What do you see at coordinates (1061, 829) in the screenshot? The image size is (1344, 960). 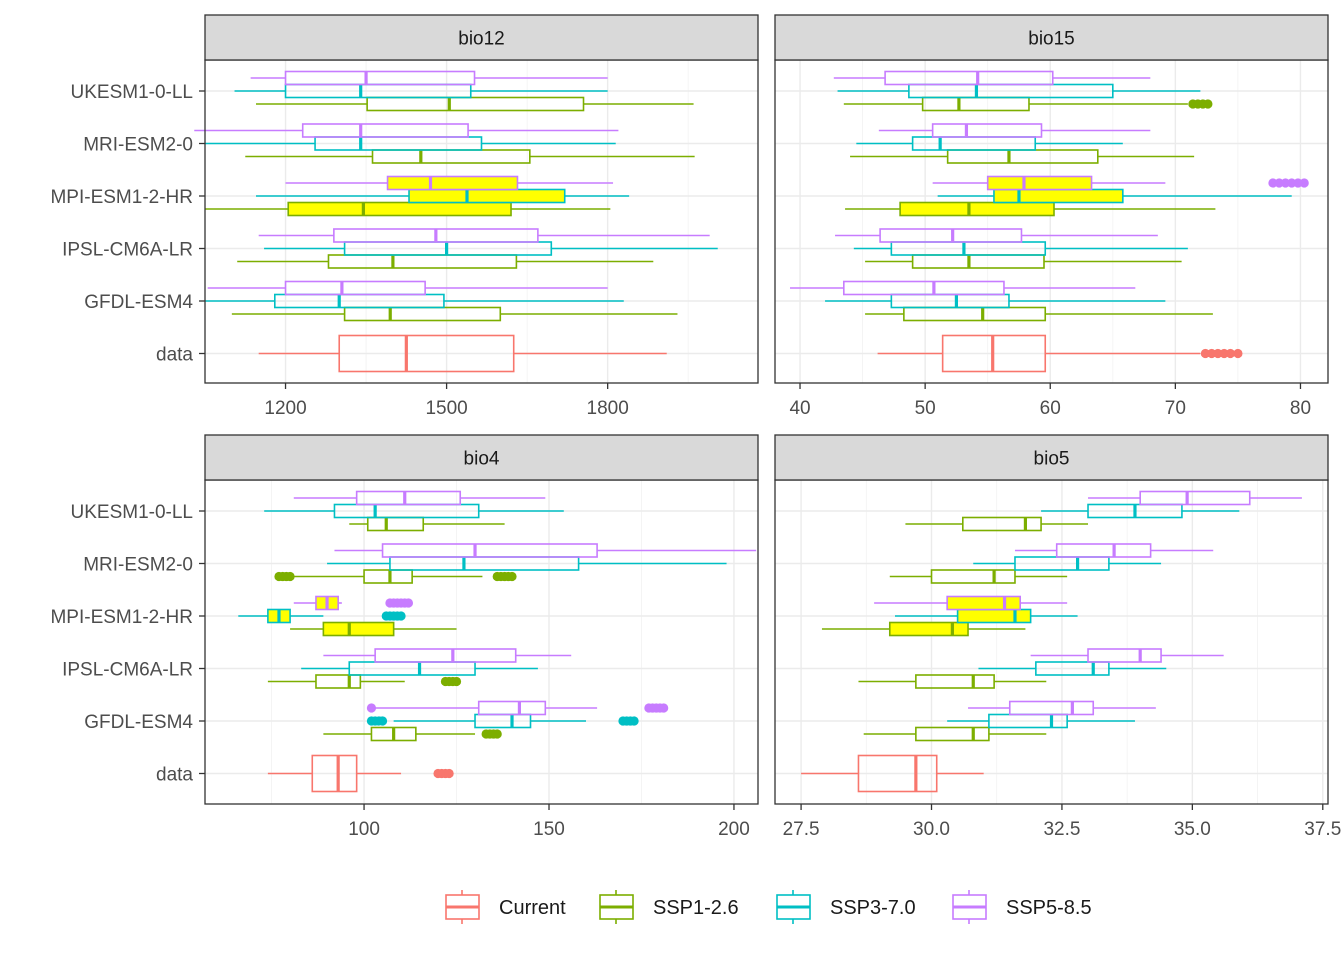 I see `x-tick-label: 32.5` at bounding box center [1061, 829].